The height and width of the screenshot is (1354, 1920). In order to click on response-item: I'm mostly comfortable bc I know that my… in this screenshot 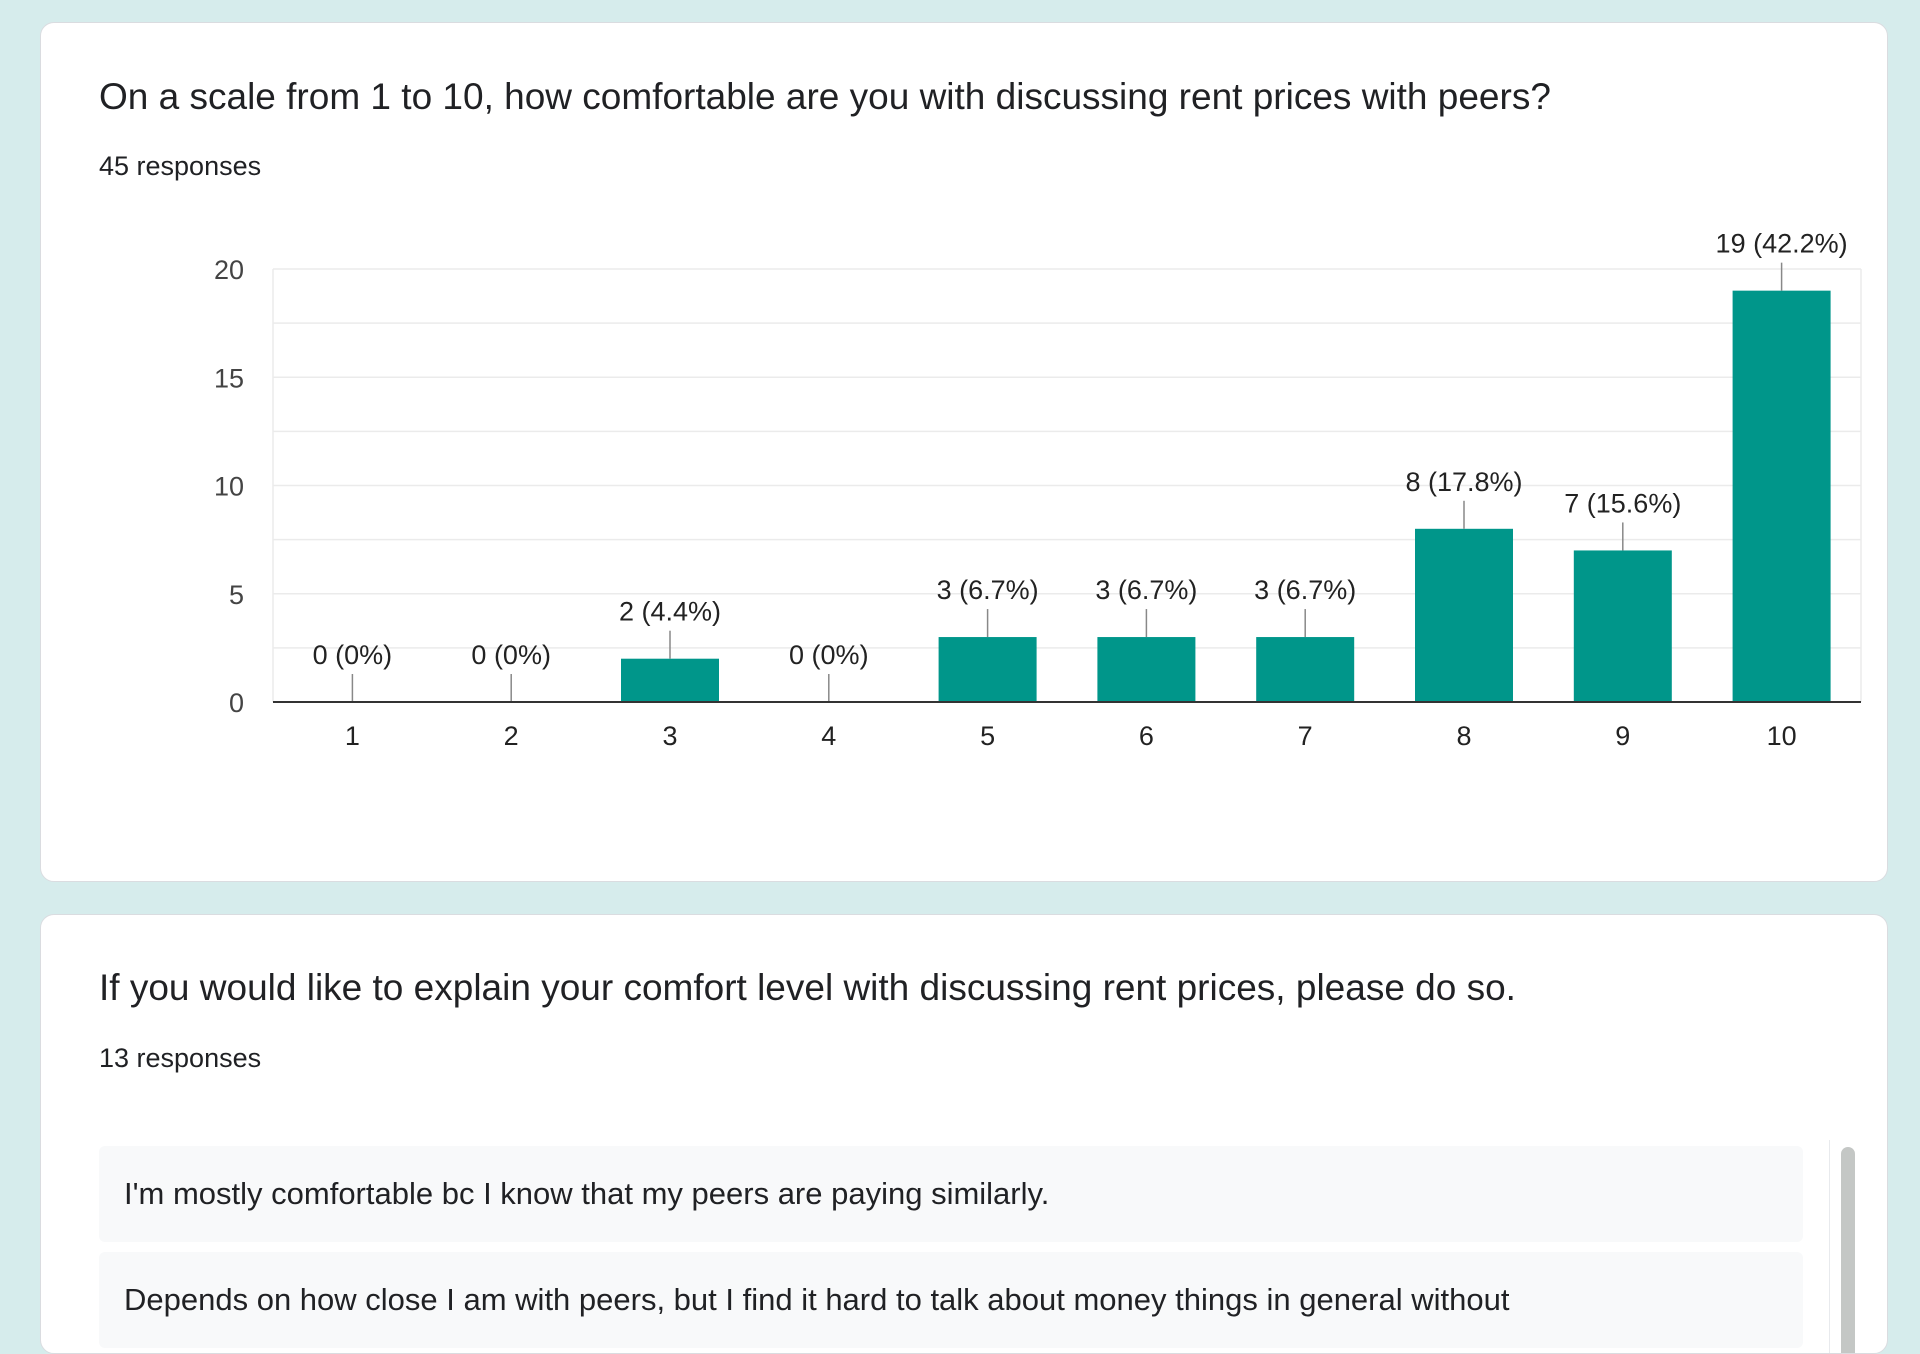, I will do `click(951, 1194)`.